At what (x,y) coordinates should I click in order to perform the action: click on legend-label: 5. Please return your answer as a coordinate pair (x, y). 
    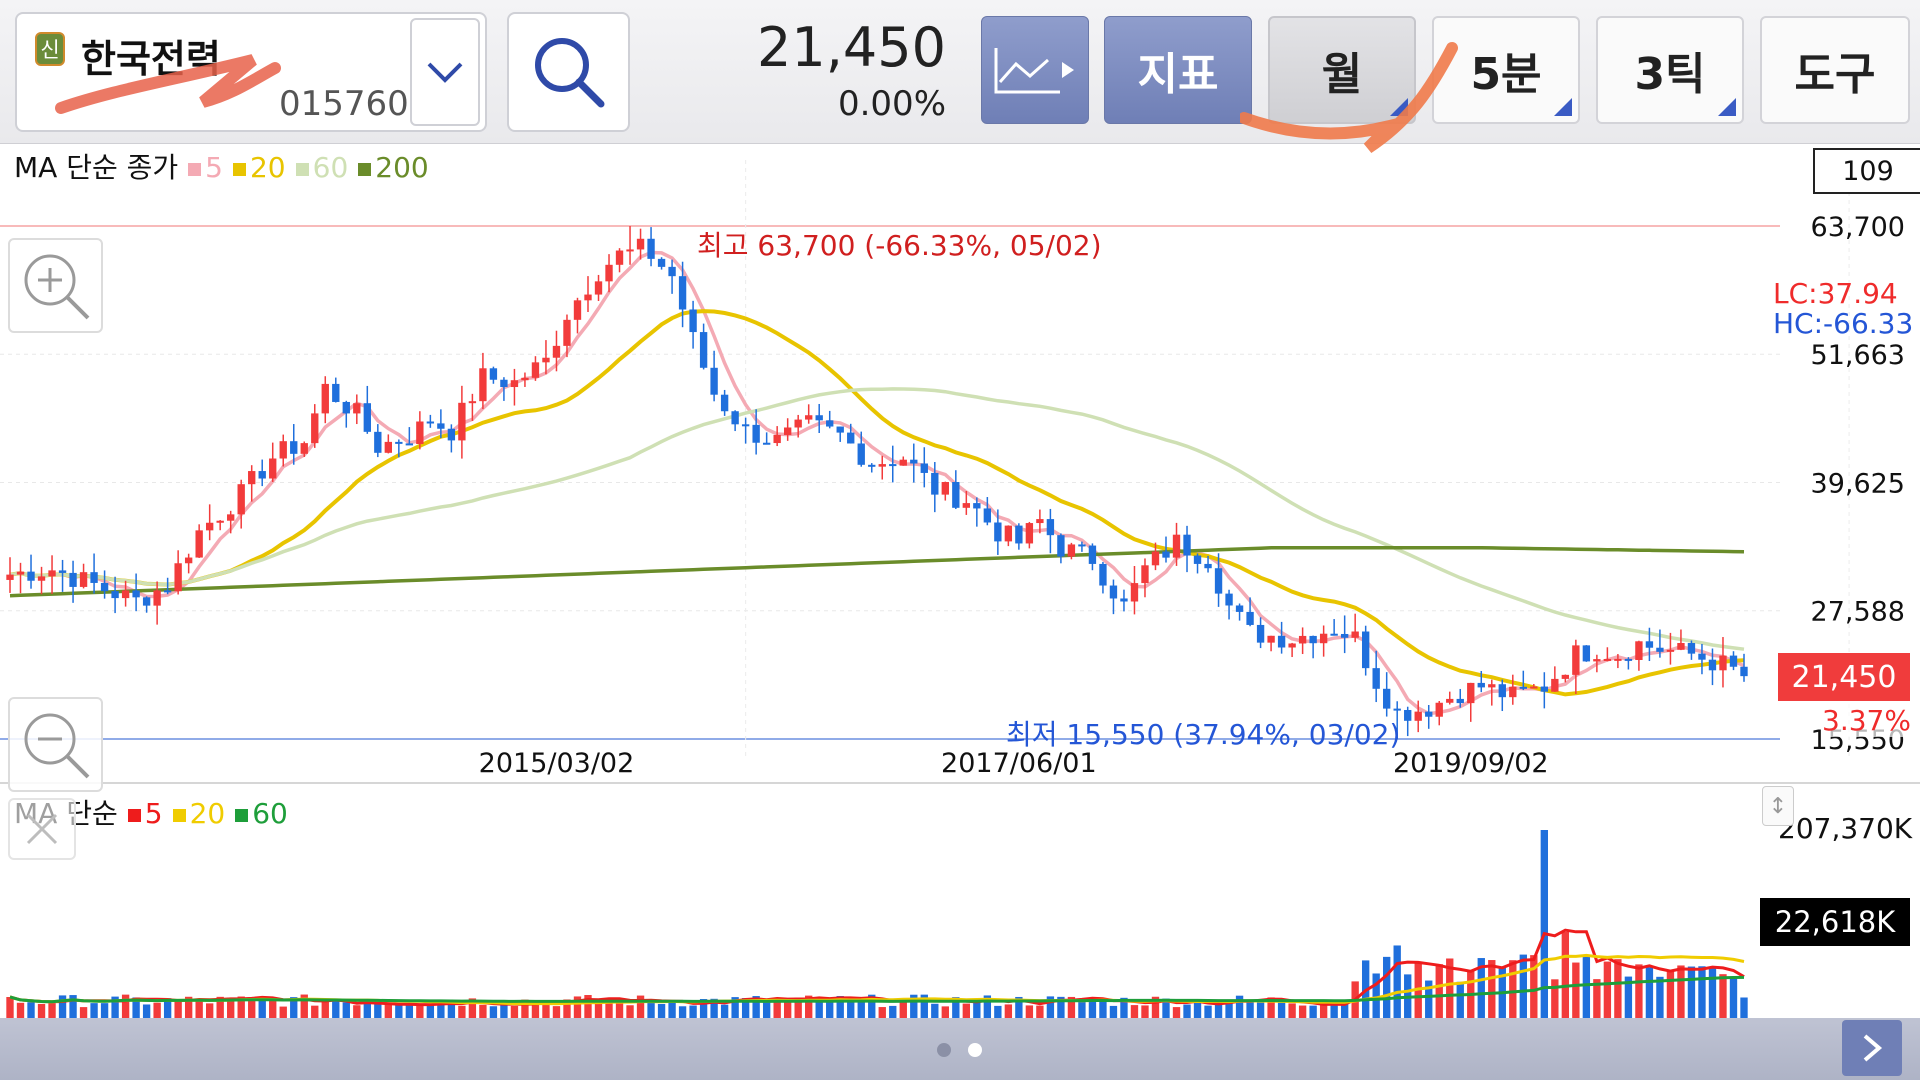
    Looking at the image, I should click on (153, 813).